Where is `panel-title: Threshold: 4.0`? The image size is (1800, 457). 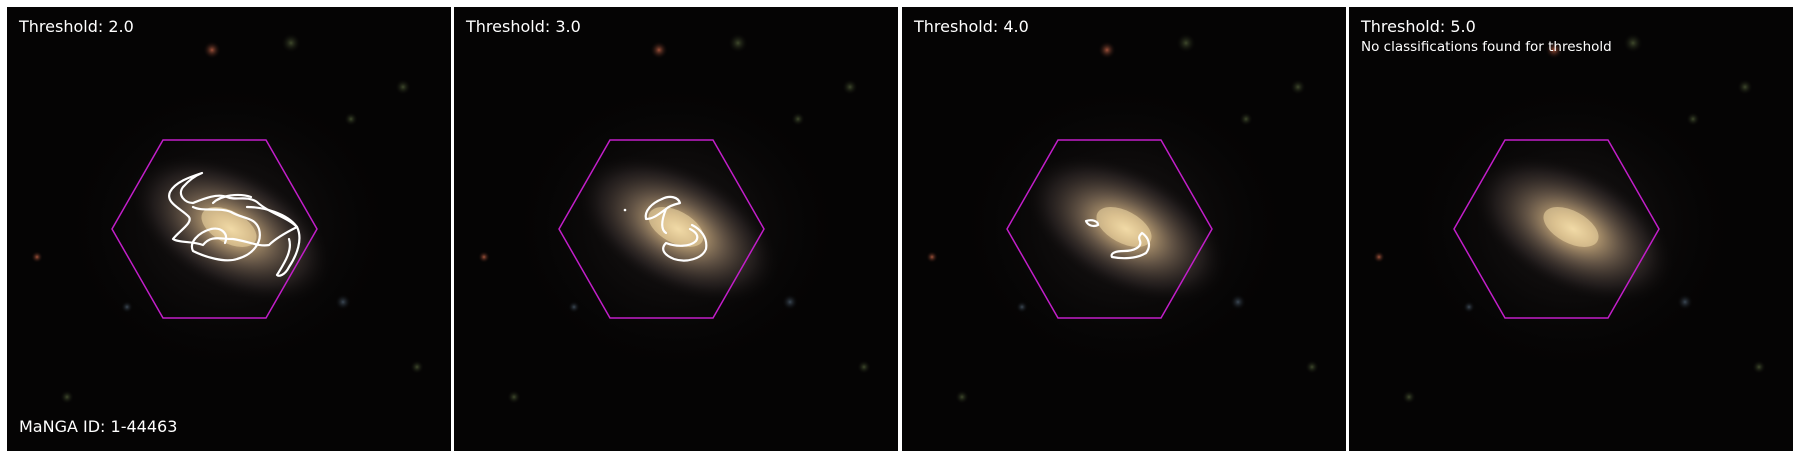
panel-title: Threshold: 4.0 is located at coordinates (971, 26).